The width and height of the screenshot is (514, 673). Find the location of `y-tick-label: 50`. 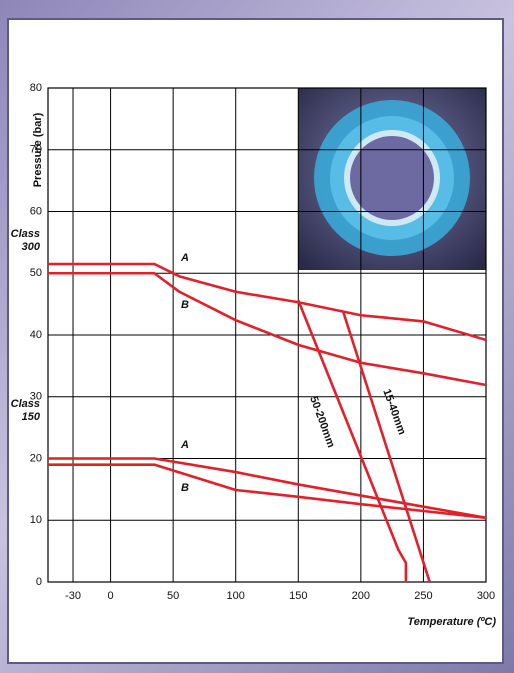

y-tick-label: 50 is located at coordinates (36, 273).